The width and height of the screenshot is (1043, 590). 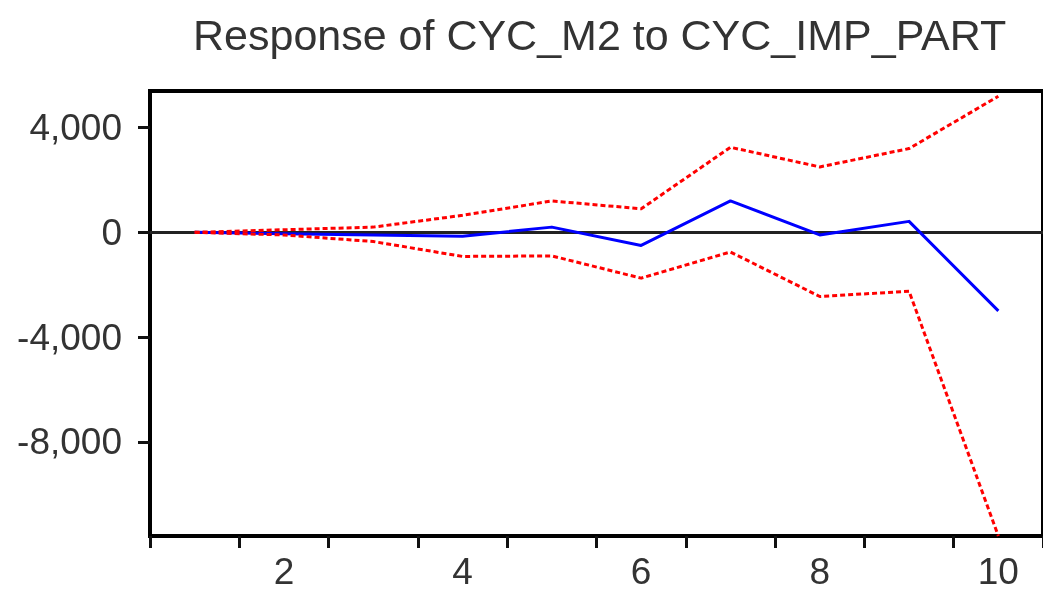 What do you see at coordinates (641, 570) in the screenshot?
I see `x-tick-label: 6` at bounding box center [641, 570].